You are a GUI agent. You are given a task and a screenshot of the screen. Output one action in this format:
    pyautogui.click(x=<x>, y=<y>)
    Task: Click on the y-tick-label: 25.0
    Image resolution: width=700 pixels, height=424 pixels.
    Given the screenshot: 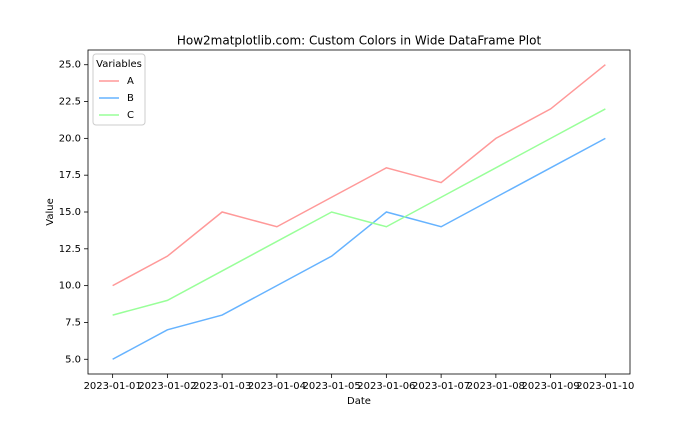 What is the action you would take?
    pyautogui.click(x=70, y=65)
    